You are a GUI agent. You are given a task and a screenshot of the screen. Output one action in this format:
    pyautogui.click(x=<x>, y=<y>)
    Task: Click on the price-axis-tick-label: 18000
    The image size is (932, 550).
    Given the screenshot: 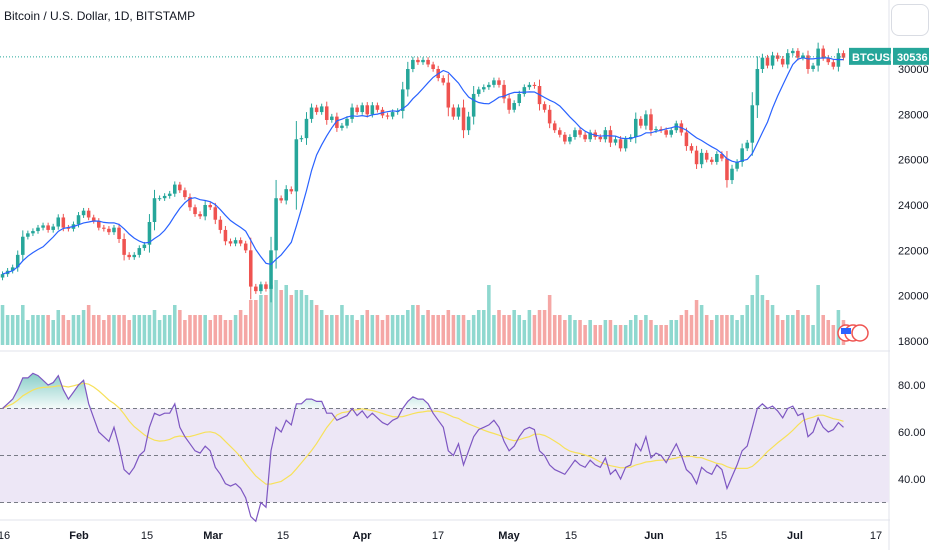 What is the action you would take?
    pyautogui.click(x=913, y=342)
    